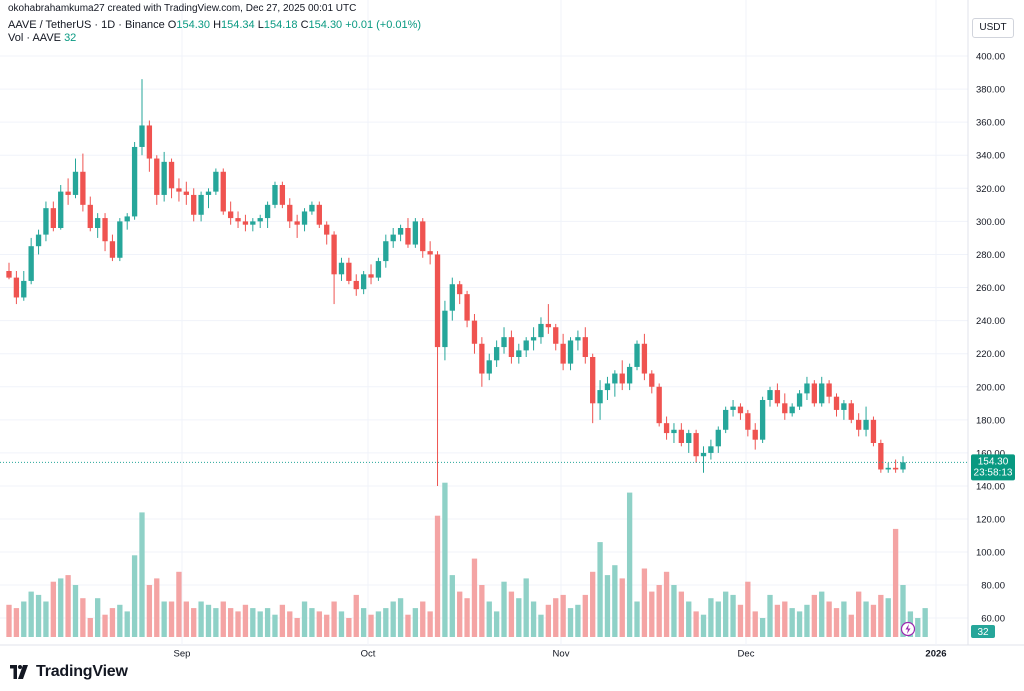 The image size is (1024, 691). What do you see at coordinates (304, 25) in the screenshot?
I see `close-label: C` at bounding box center [304, 25].